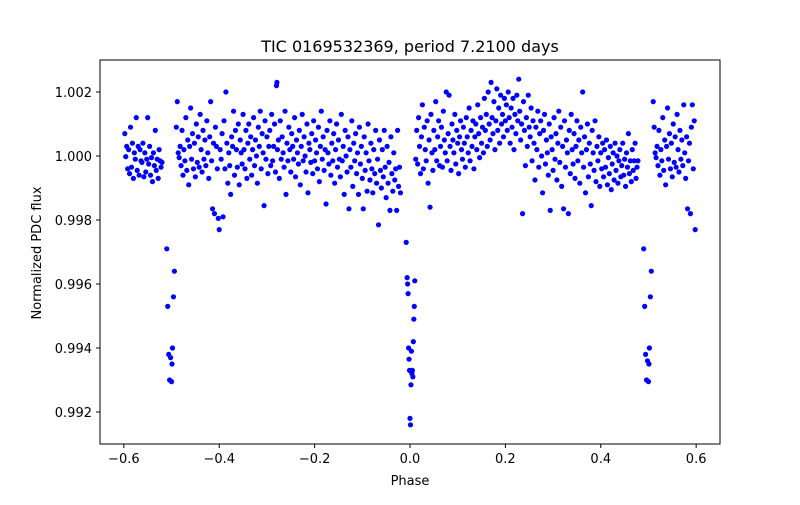 This screenshot has height=505, width=800. I want to click on y-tick-label: 0.996, so click(73, 285).